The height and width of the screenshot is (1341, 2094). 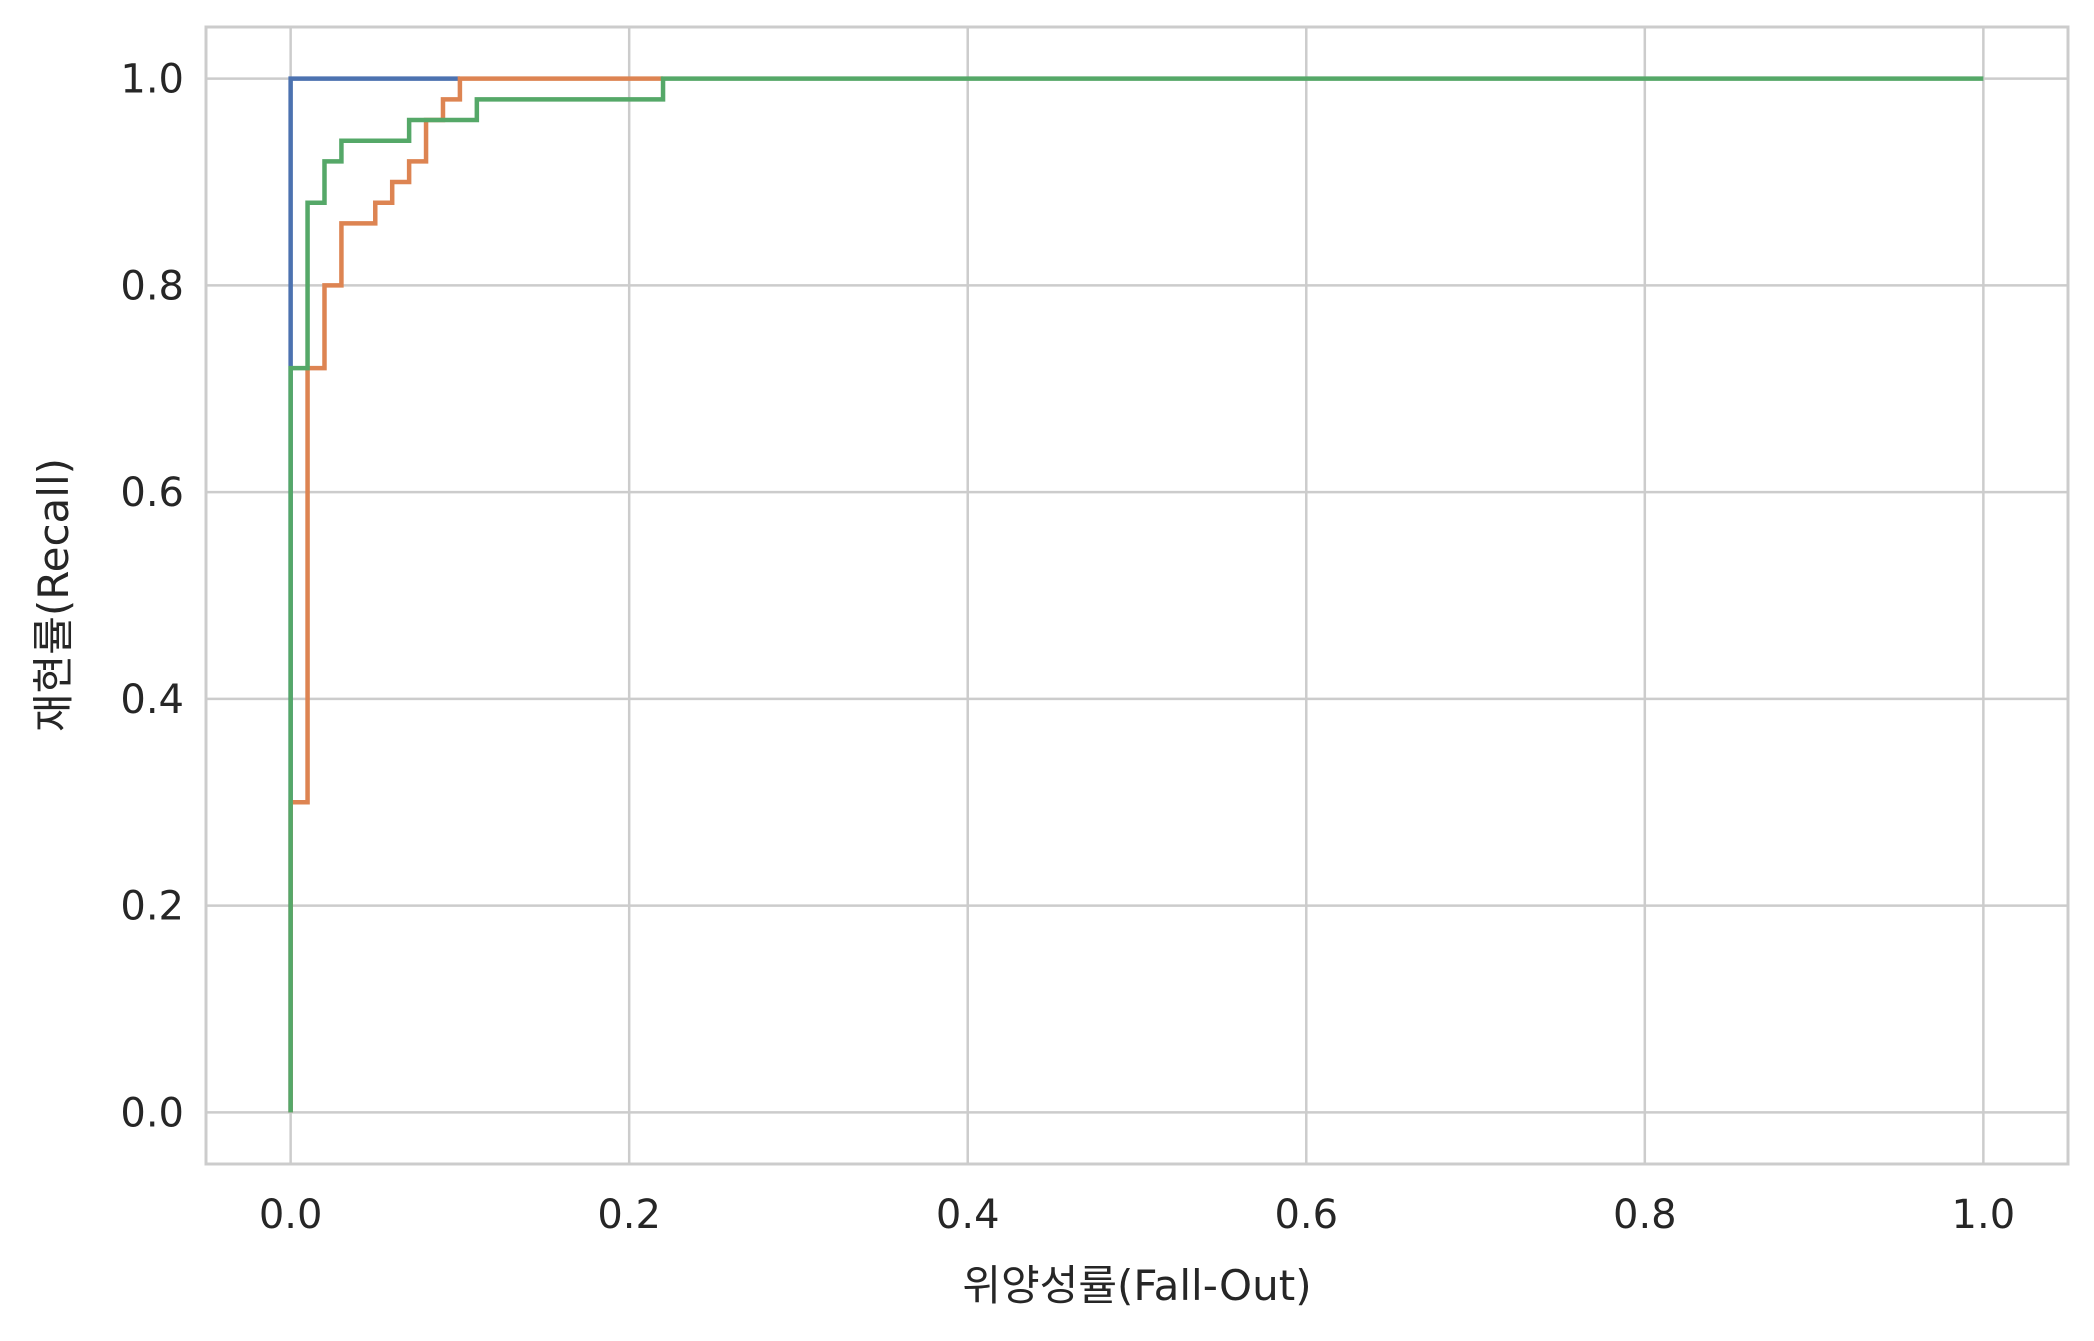 I want to click on x-tick-label: 0.2, so click(x=629, y=1215).